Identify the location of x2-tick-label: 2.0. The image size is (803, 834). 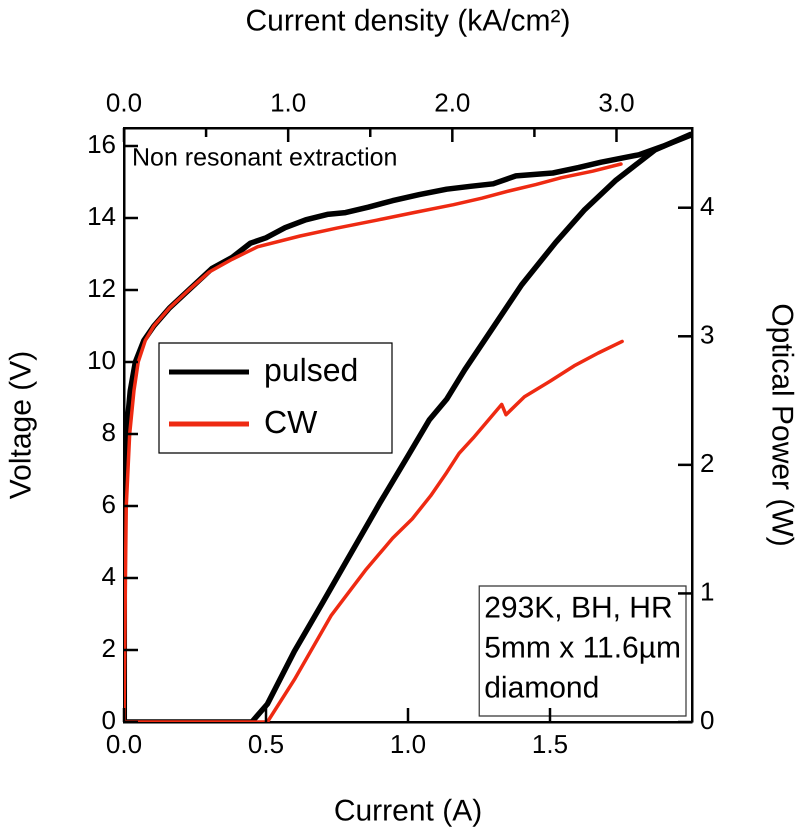
(452, 103).